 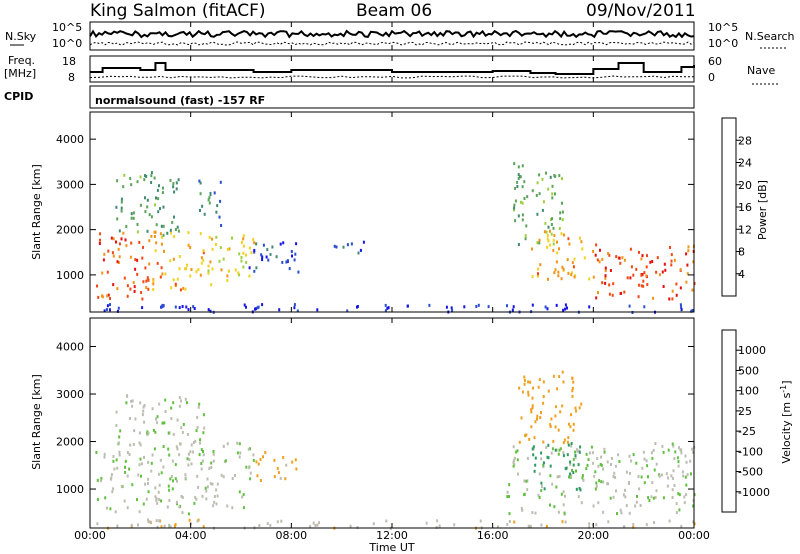 I want to click on freq-left-tick-bottom: 8, so click(x=71, y=77).